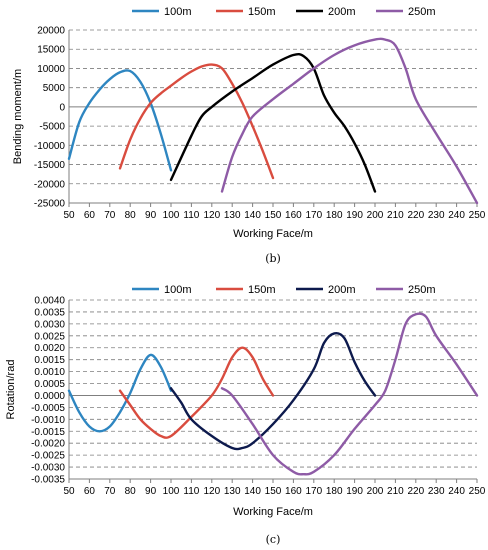 The width and height of the screenshot is (488, 550). What do you see at coordinates (273, 539) in the screenshot?
I see `figure-caption: (c)` at bounding box center [273, 539].